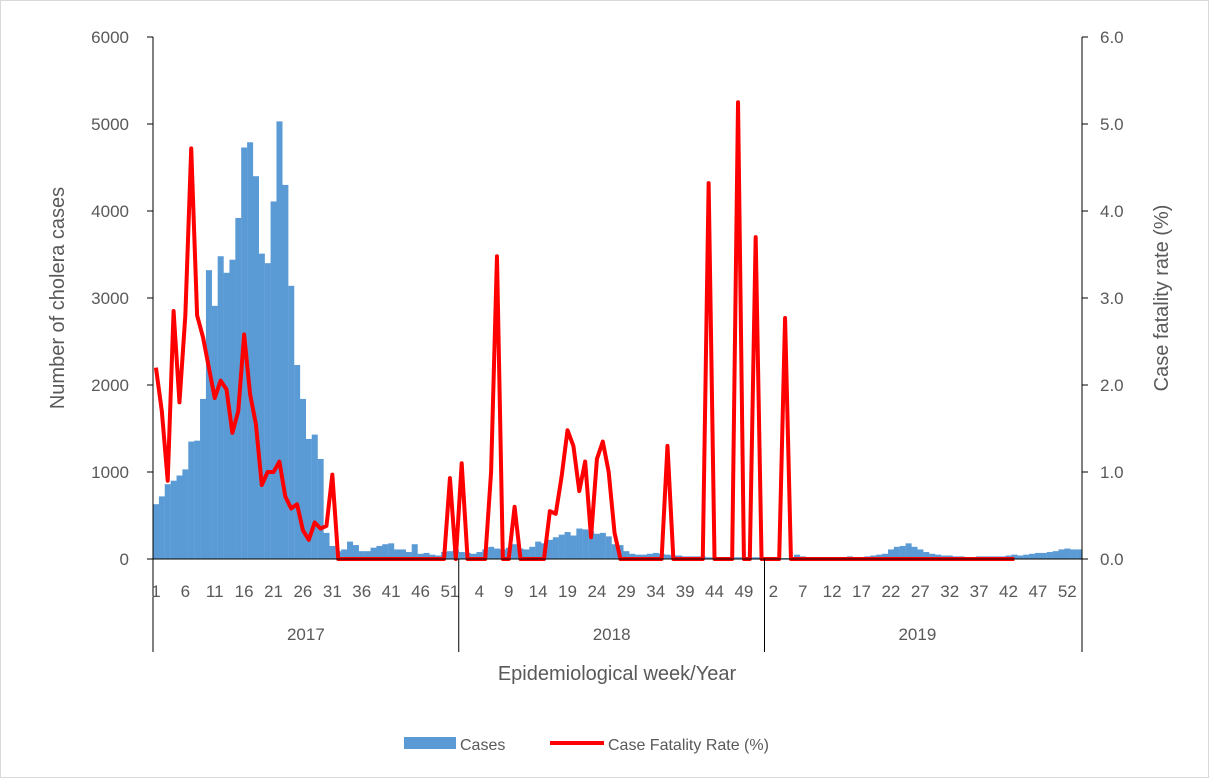  Describe the element at coordinates (155, 591) in the screenshot. I see `x-tick-label: 1` at that location.